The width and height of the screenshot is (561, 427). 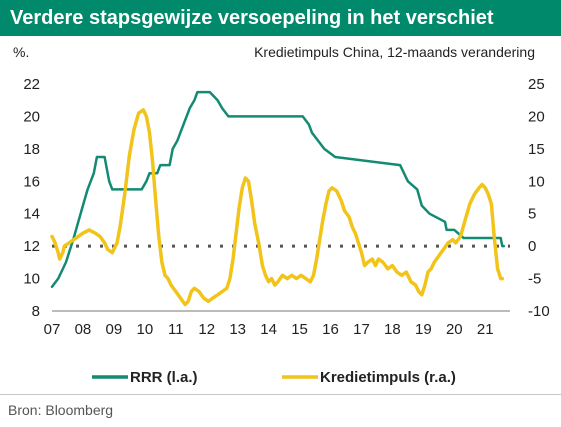 What do you see at coordinates (21, 52) in the screenshot?
I see `left-axis-unit: %.` at bounding box center [21, 52].